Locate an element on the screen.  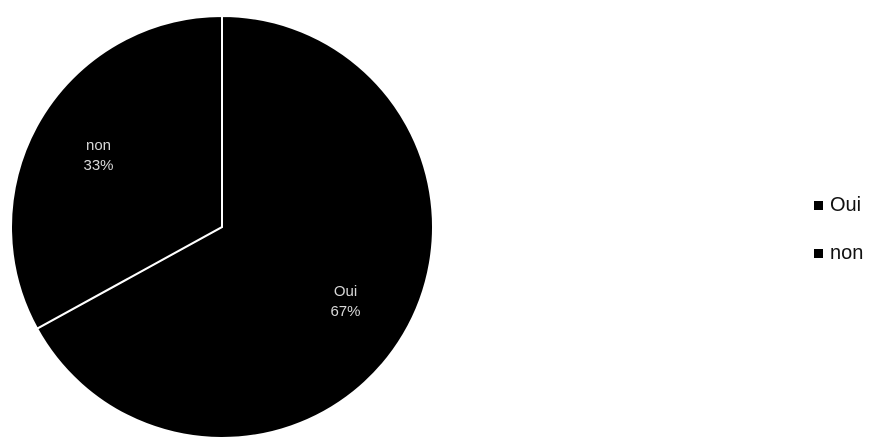
legend: Oui non is located at coordinates (838, 241).